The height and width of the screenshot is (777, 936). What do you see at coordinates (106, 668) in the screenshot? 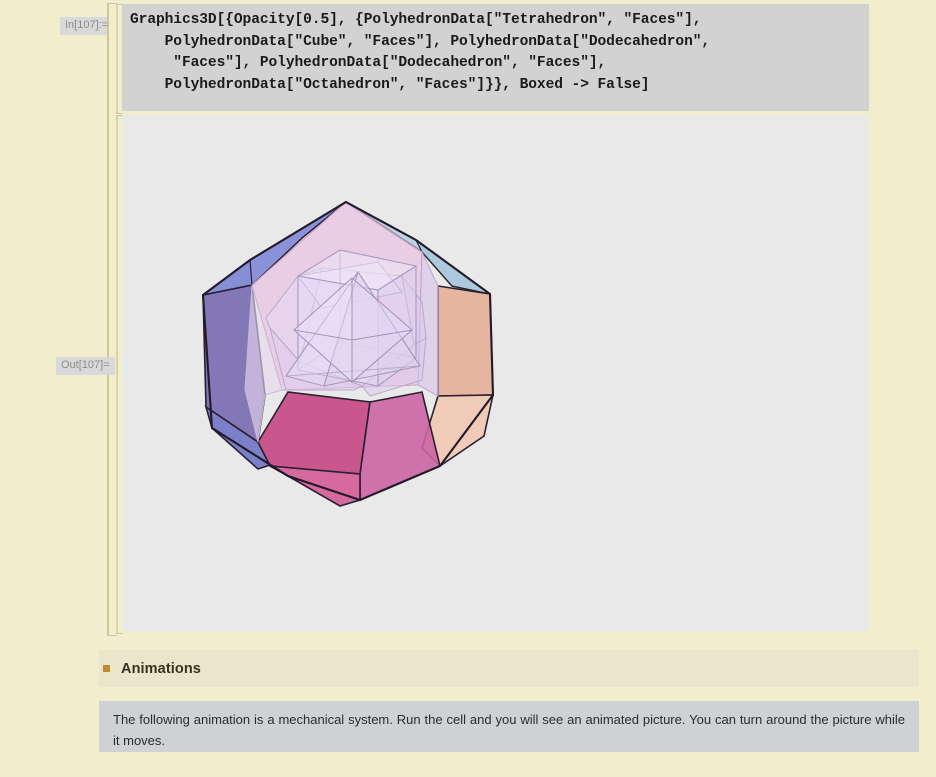
I see `section-bullet-icon` at bounding box center [106, 668].